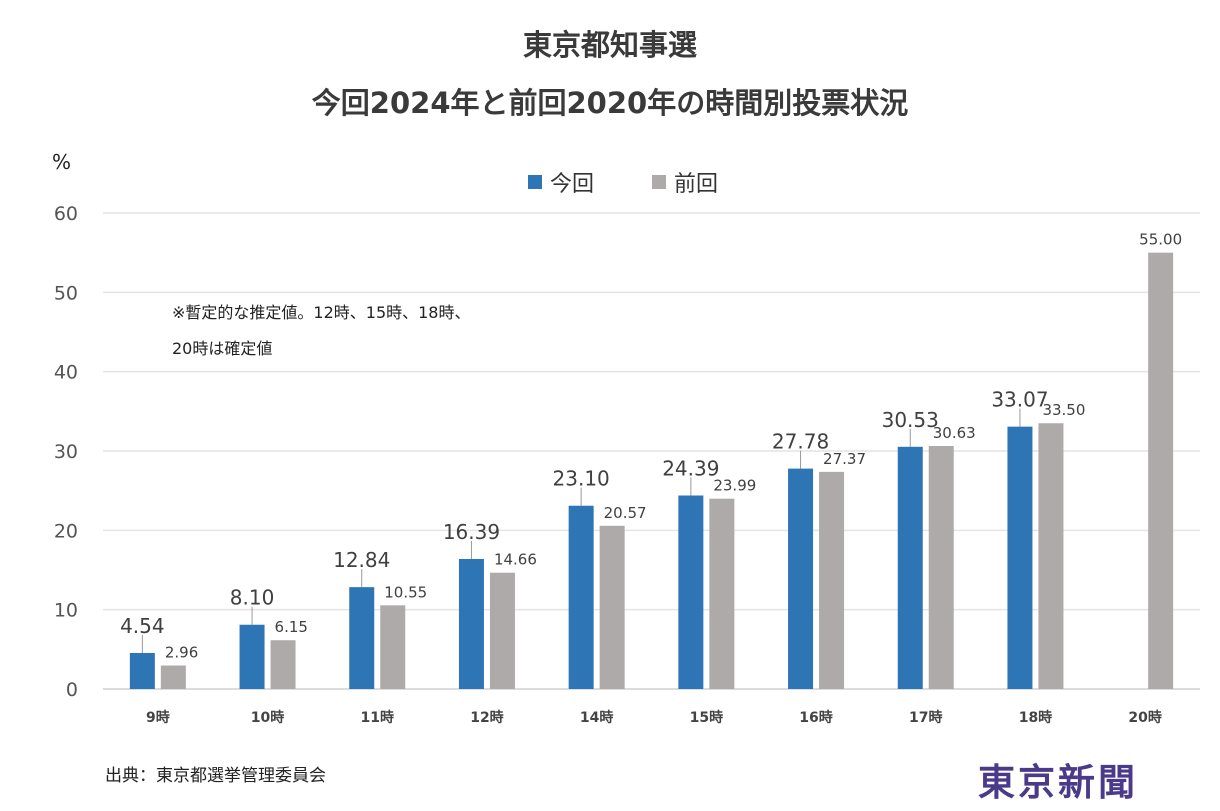  What do you see at coordinates (572, 184) in the screenshot?
I see `legend-label-current: 今回` at bounding box center [572, 184].